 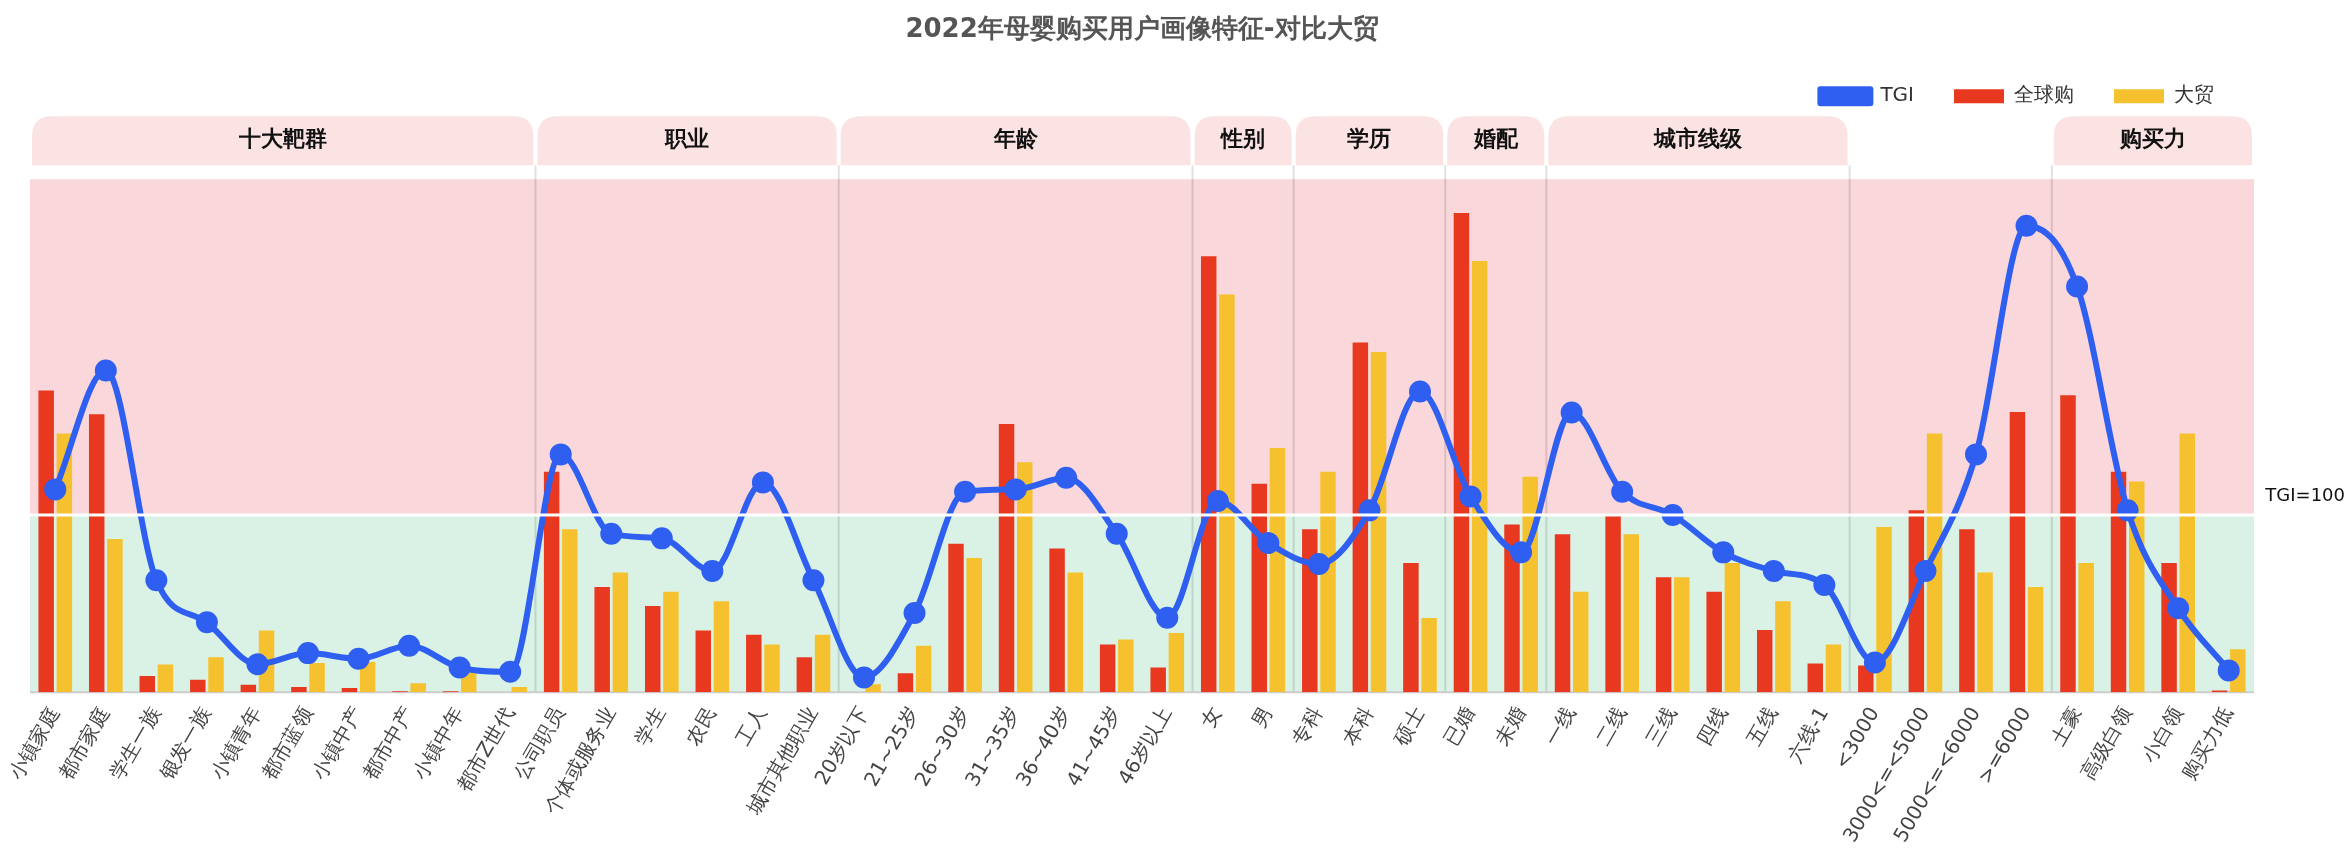 What do you see at coordinates (1712, 726) in the screenshot?
I see `x-tick-label: 四线` at bounding box center [1712, 726].